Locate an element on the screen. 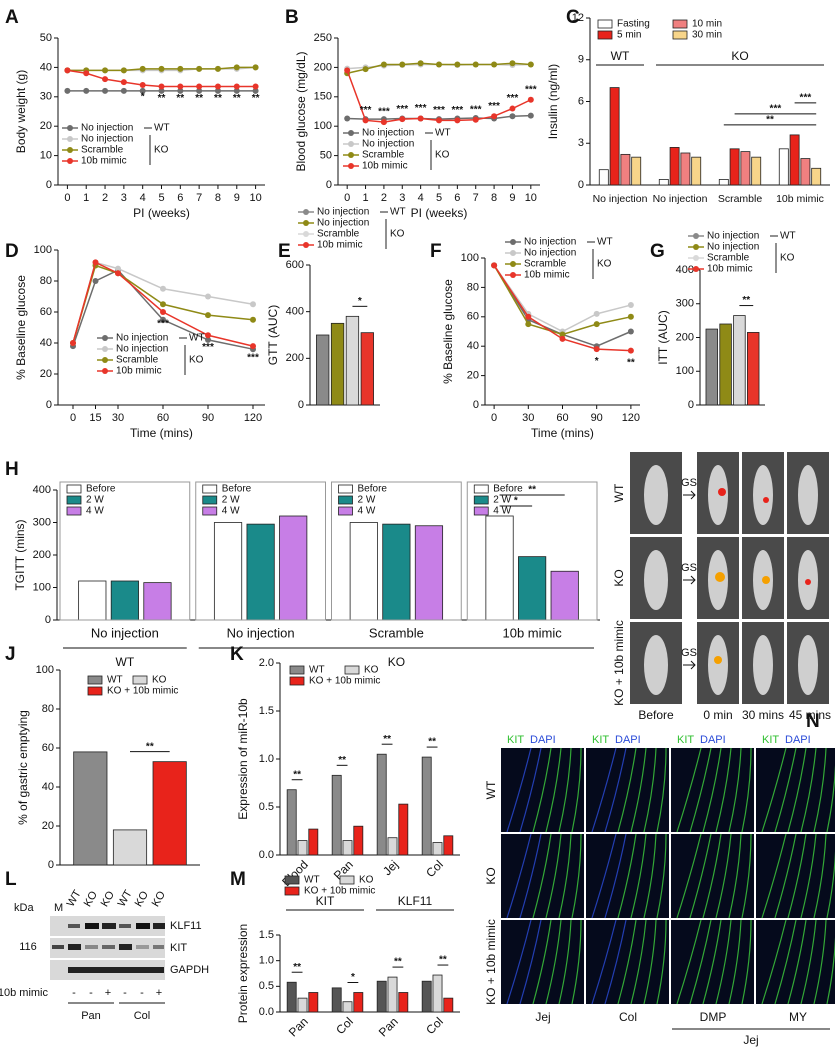 This screenshot has height=1050, width=835. micrographs is located at coordinates (668, 876).